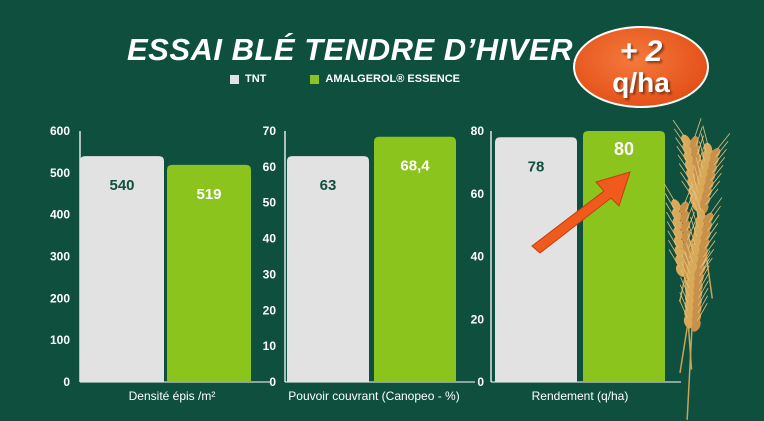 This screenshot has height=421, width=764. Describe the element at coordinates (581, 212) in the screenshot. I see `up-arrow-icon` at that location.